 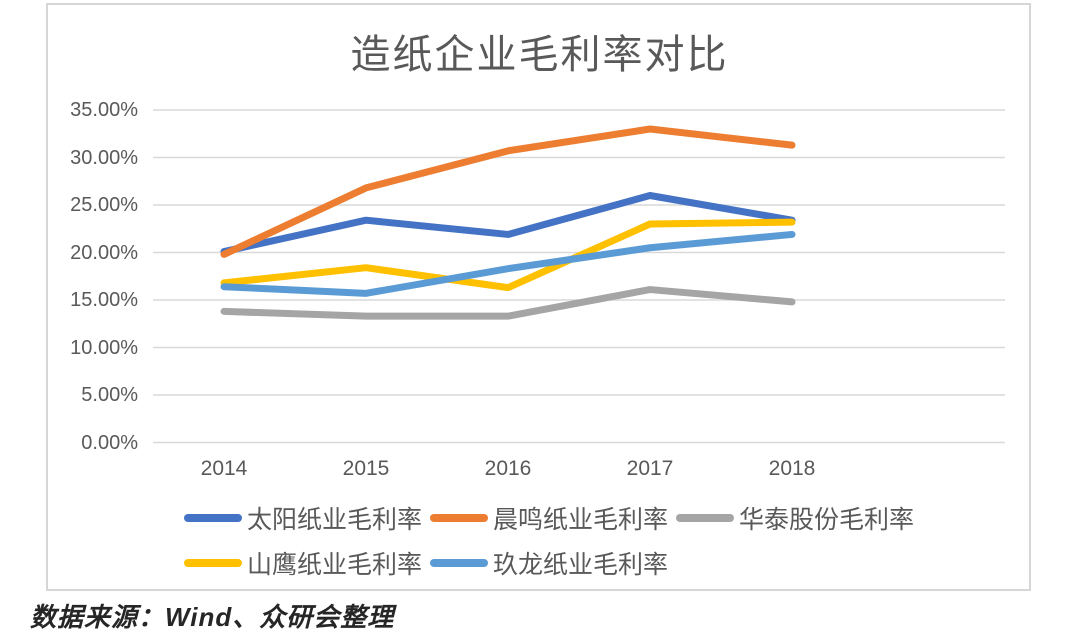 I want to click on legend-label: 山鹰纸业毛利率, so click(x=335, y=565).